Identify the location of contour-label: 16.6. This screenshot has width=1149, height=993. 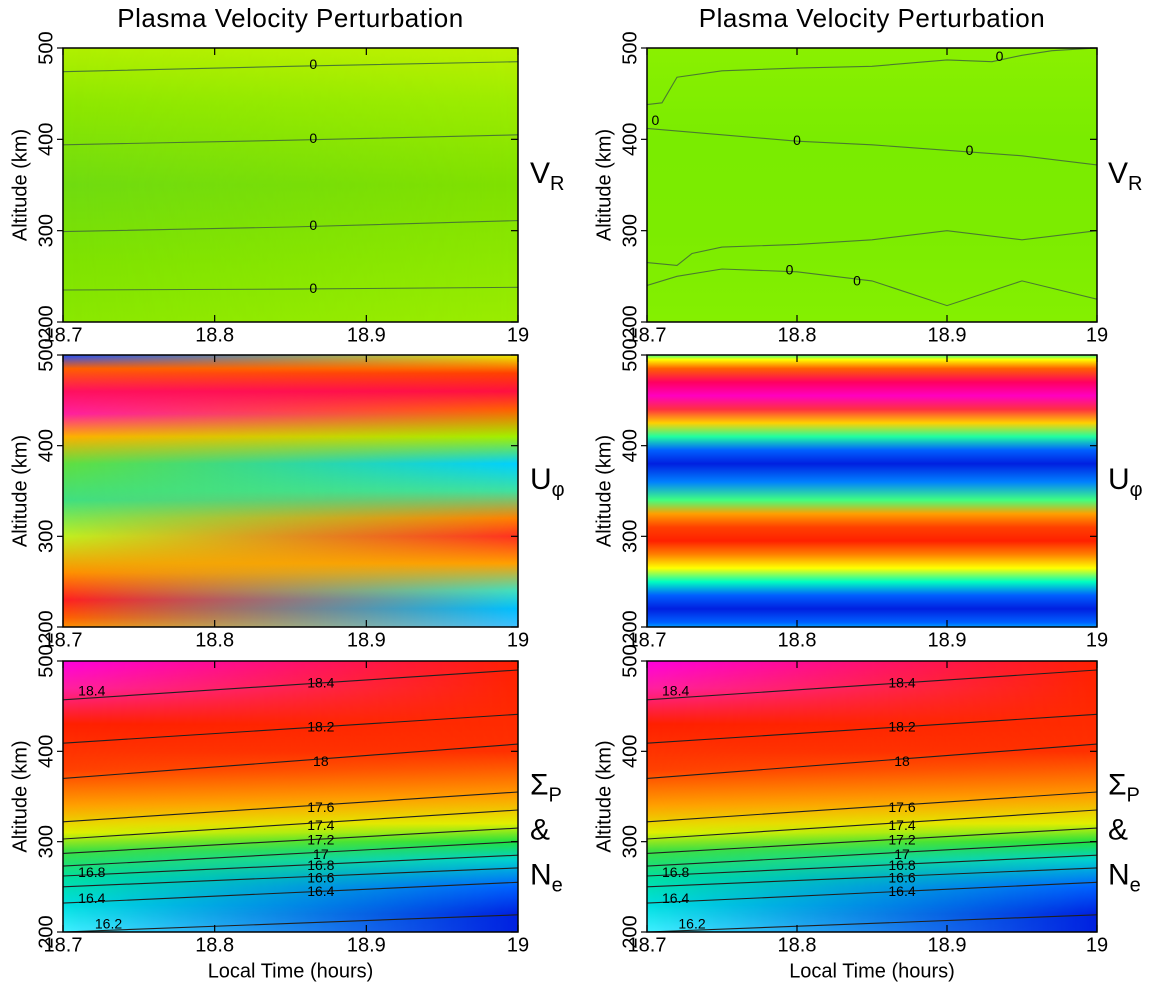
(320, 877).